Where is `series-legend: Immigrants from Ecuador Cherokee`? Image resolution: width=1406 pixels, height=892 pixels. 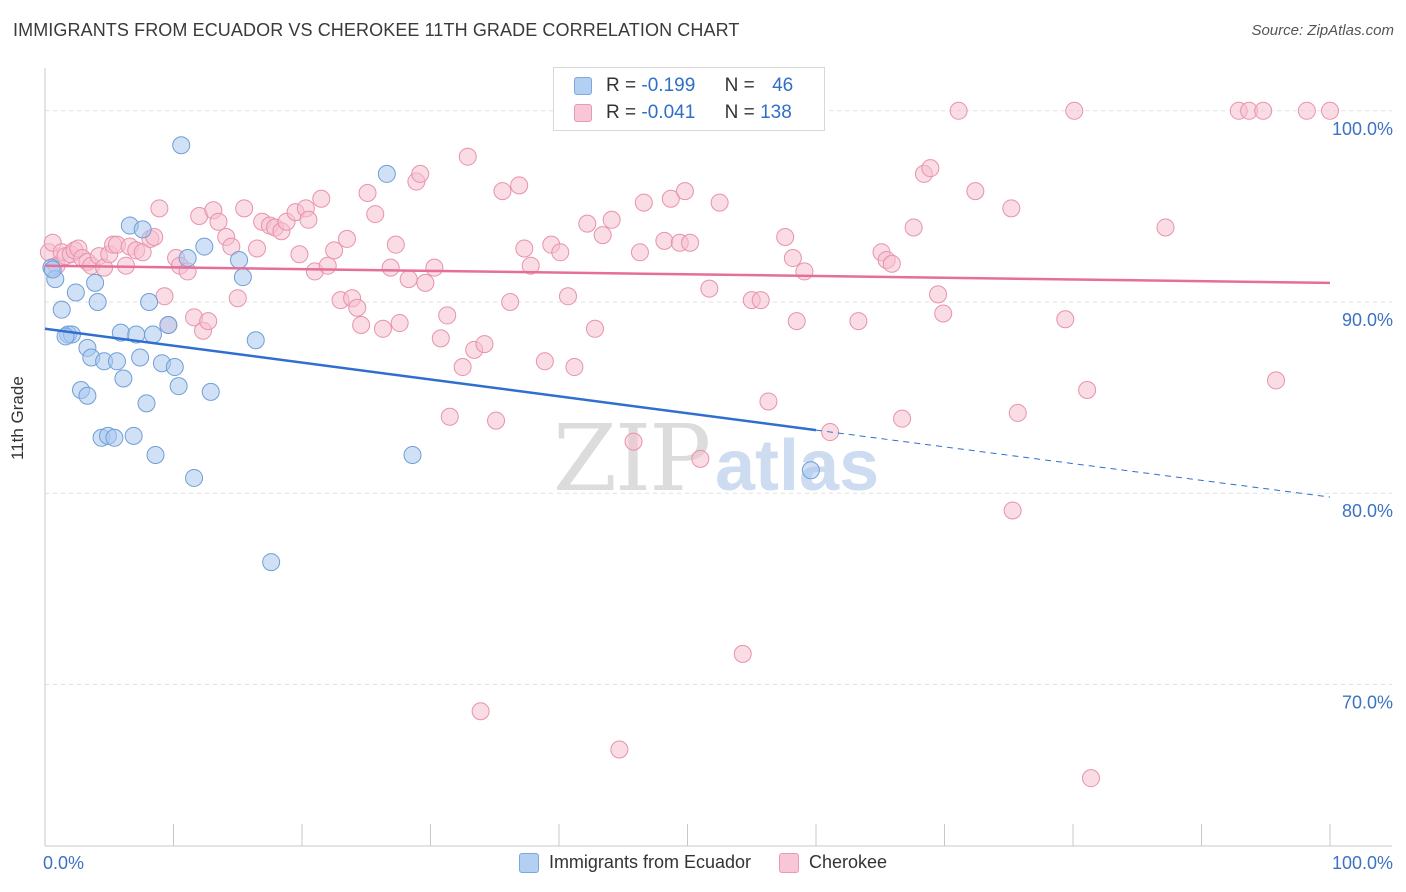
series-legend: Immigrants from Ecuador Cherokee is located at coordinates (703, 862).